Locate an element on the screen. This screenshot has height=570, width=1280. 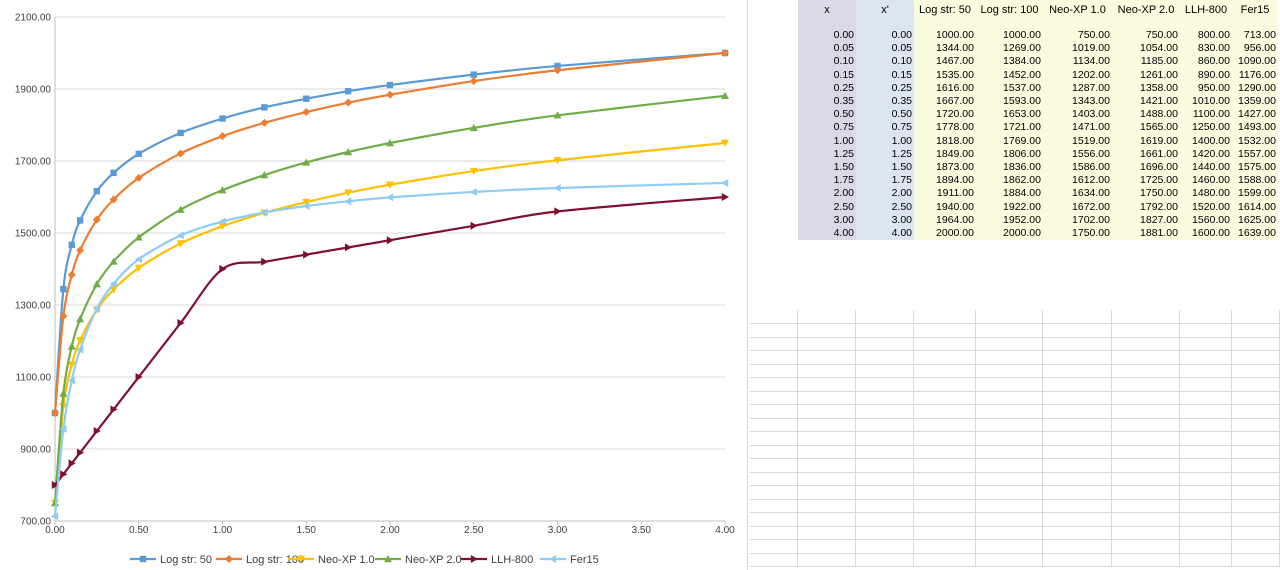
table-cell: 0.75 is located at coordinates (885, 128).